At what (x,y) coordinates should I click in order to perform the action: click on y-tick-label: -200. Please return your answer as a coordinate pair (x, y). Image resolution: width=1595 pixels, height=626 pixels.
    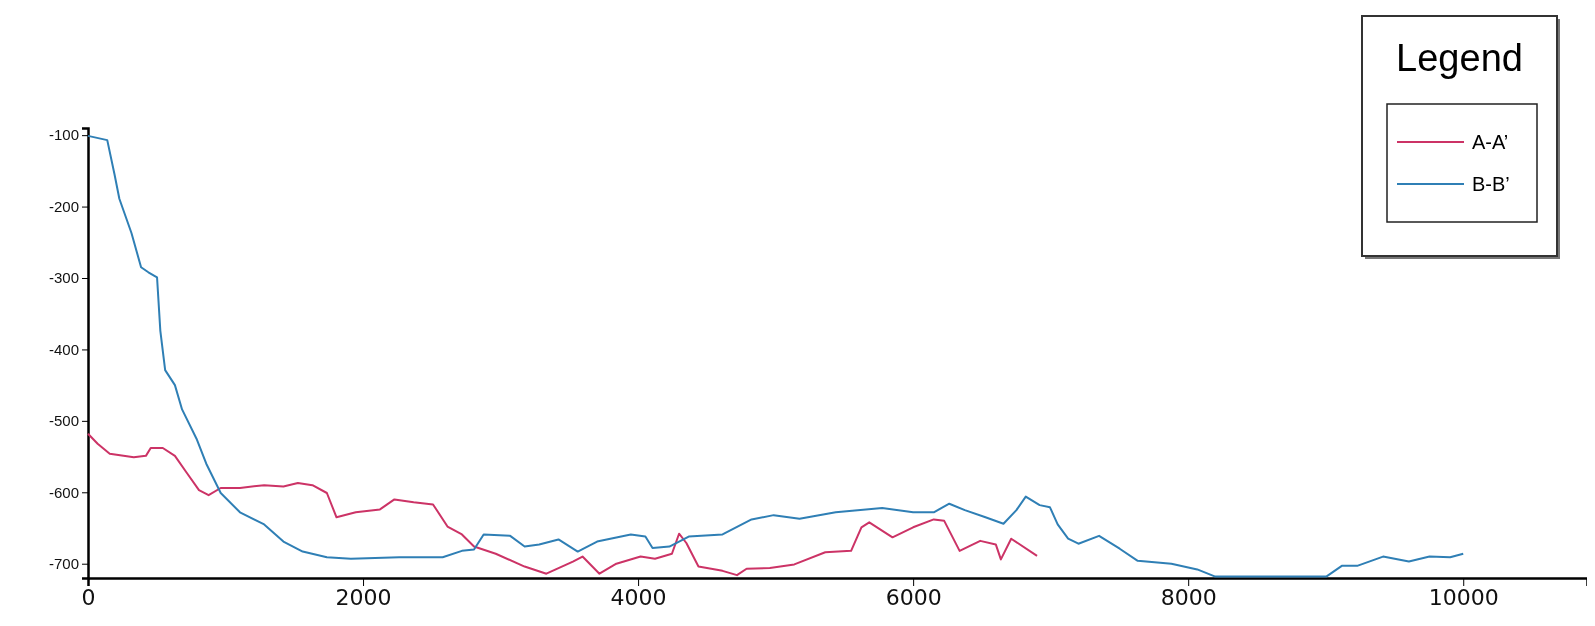
    Looking at the image, I should click on (63, 206).